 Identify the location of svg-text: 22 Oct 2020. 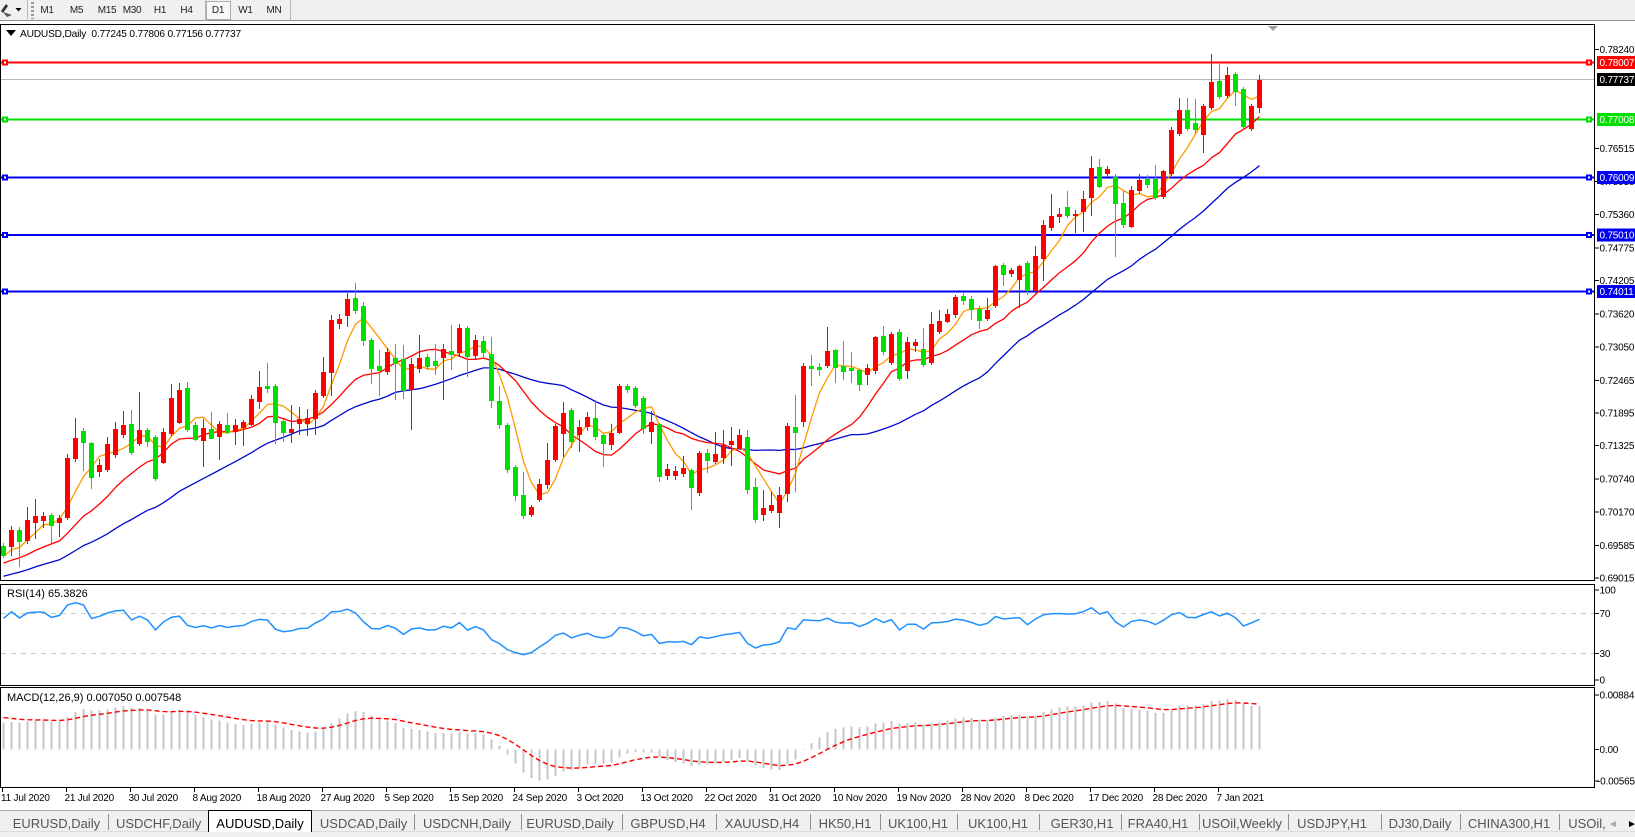
(731, 798).